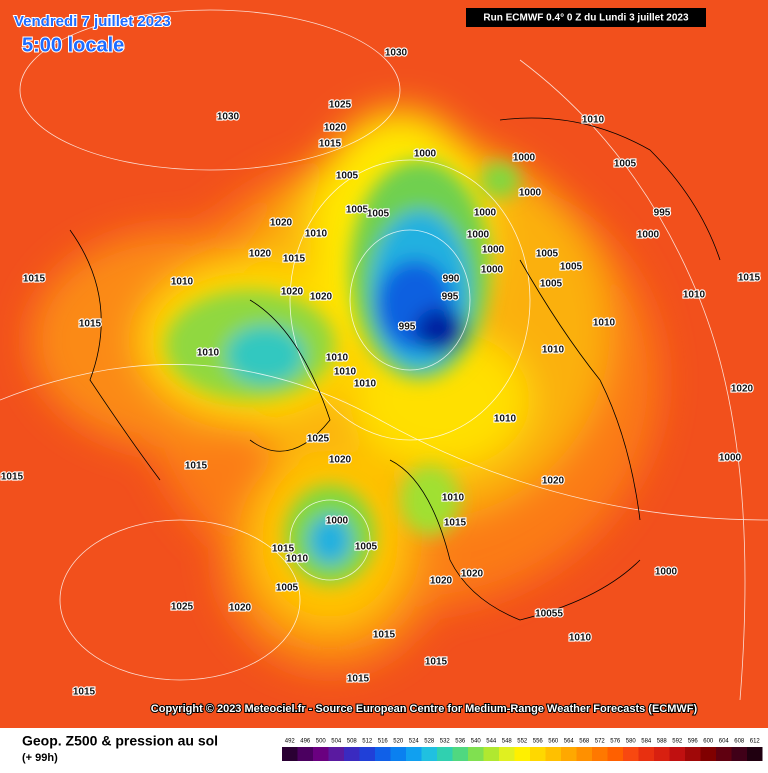 This screenshot has height=773, width=768. Describe the element at coordinates (429, 742) in the screenshot. I see `legend-value: 528` at that location.